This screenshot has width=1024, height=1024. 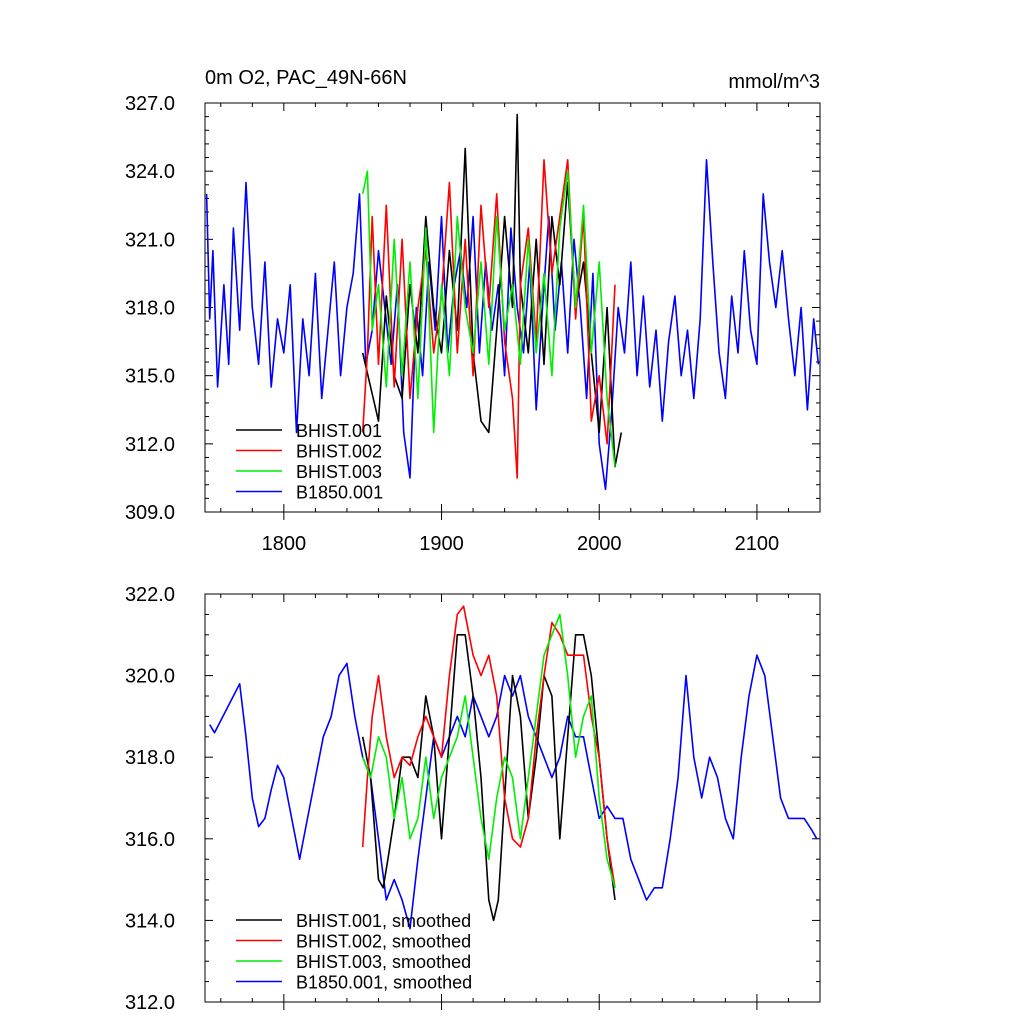 I want to click on x-tick-label: 1900, so click(x=441, y=544).